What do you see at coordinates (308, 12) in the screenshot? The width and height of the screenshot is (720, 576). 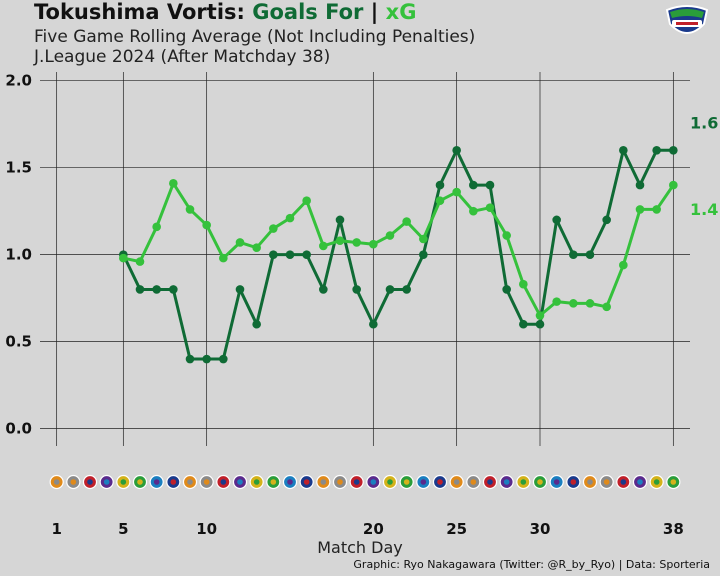 I see `title-goals-for: Goals For` at bounding box center [308, 12].